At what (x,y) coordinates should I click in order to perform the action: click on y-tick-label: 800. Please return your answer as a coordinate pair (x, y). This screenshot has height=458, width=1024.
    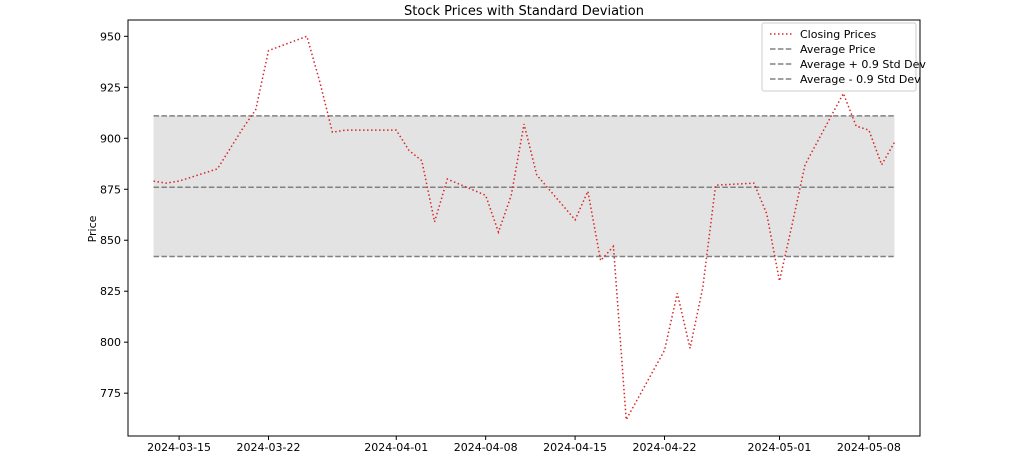
    Looking at the image, I should click on (110, 342).